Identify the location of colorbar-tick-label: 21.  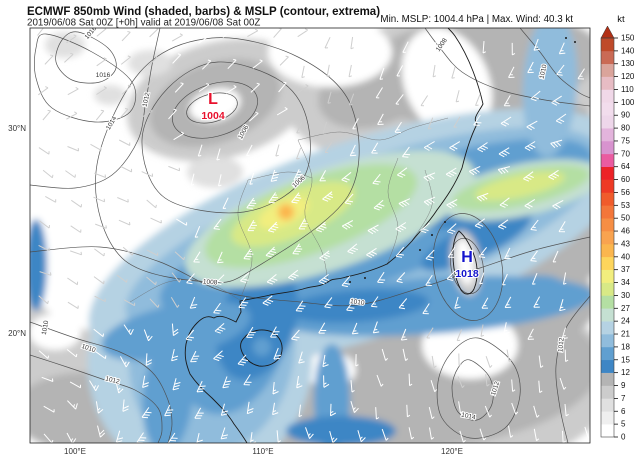
(625, 334).